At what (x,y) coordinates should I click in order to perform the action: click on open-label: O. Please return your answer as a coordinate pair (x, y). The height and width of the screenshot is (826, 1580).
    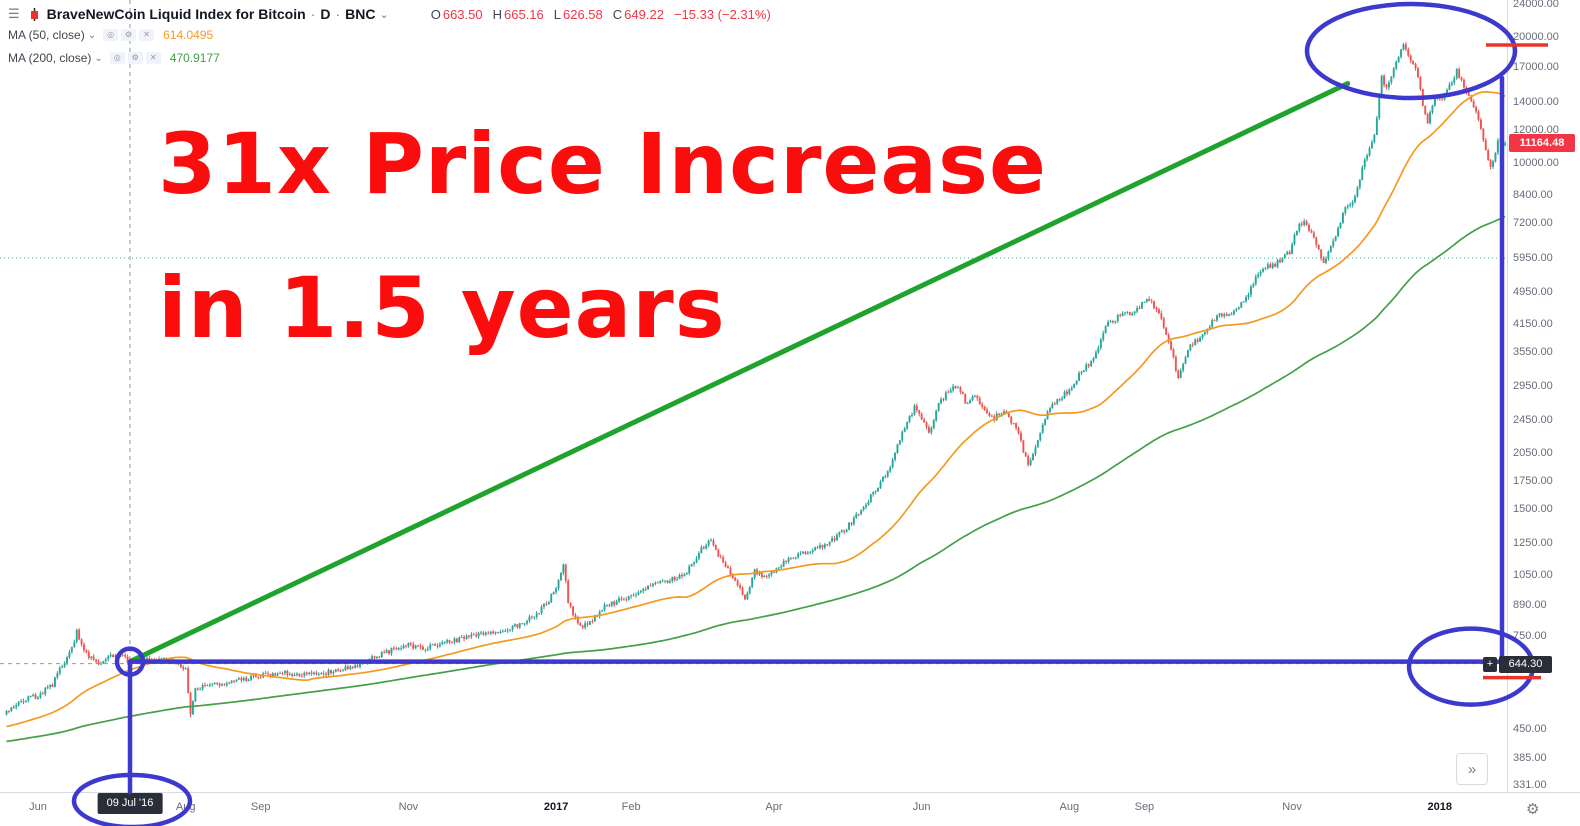
    Looking at the image, I should click on (435, 14).